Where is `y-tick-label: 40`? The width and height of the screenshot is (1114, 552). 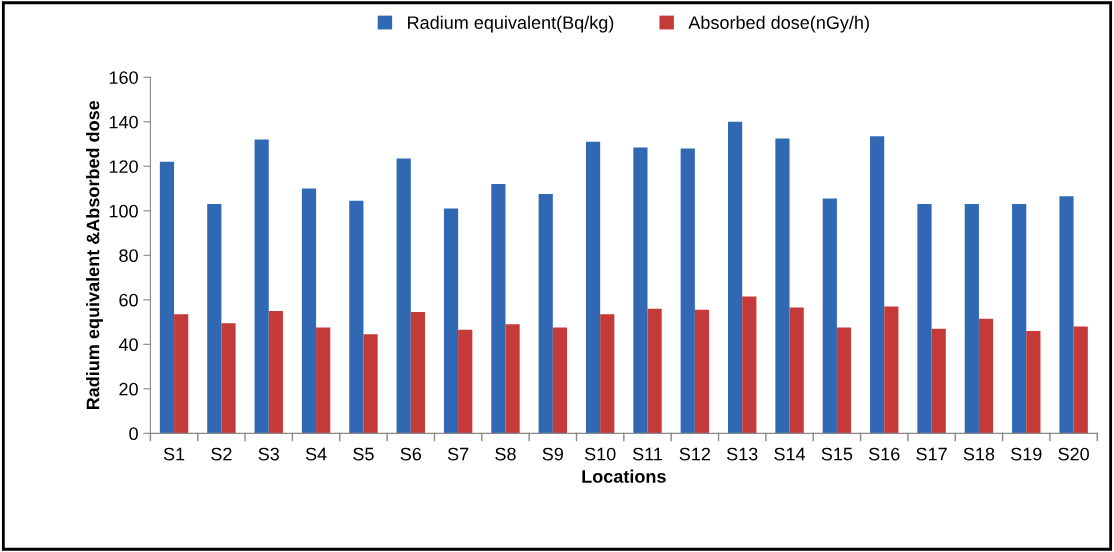
y-tick-label: 40 is located at coordinates (128, 345).